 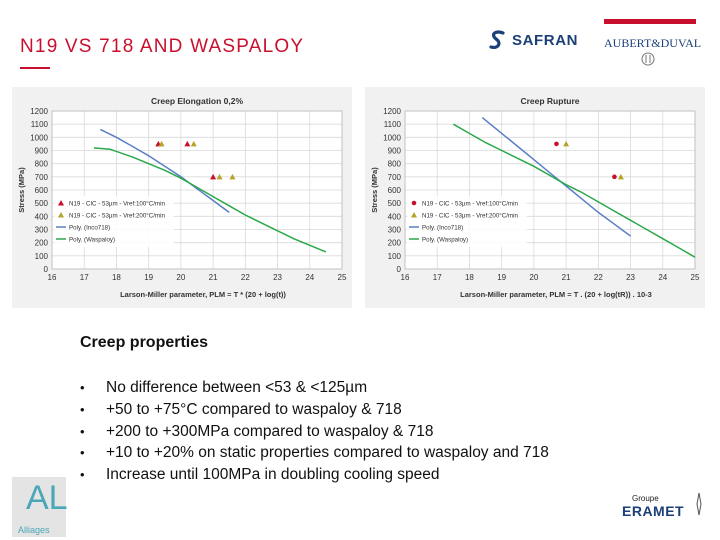 What do you see at coordinates (42, 203) in the screenshot?
I see `y-tick-label: 500` at bounding box center [42, 203].